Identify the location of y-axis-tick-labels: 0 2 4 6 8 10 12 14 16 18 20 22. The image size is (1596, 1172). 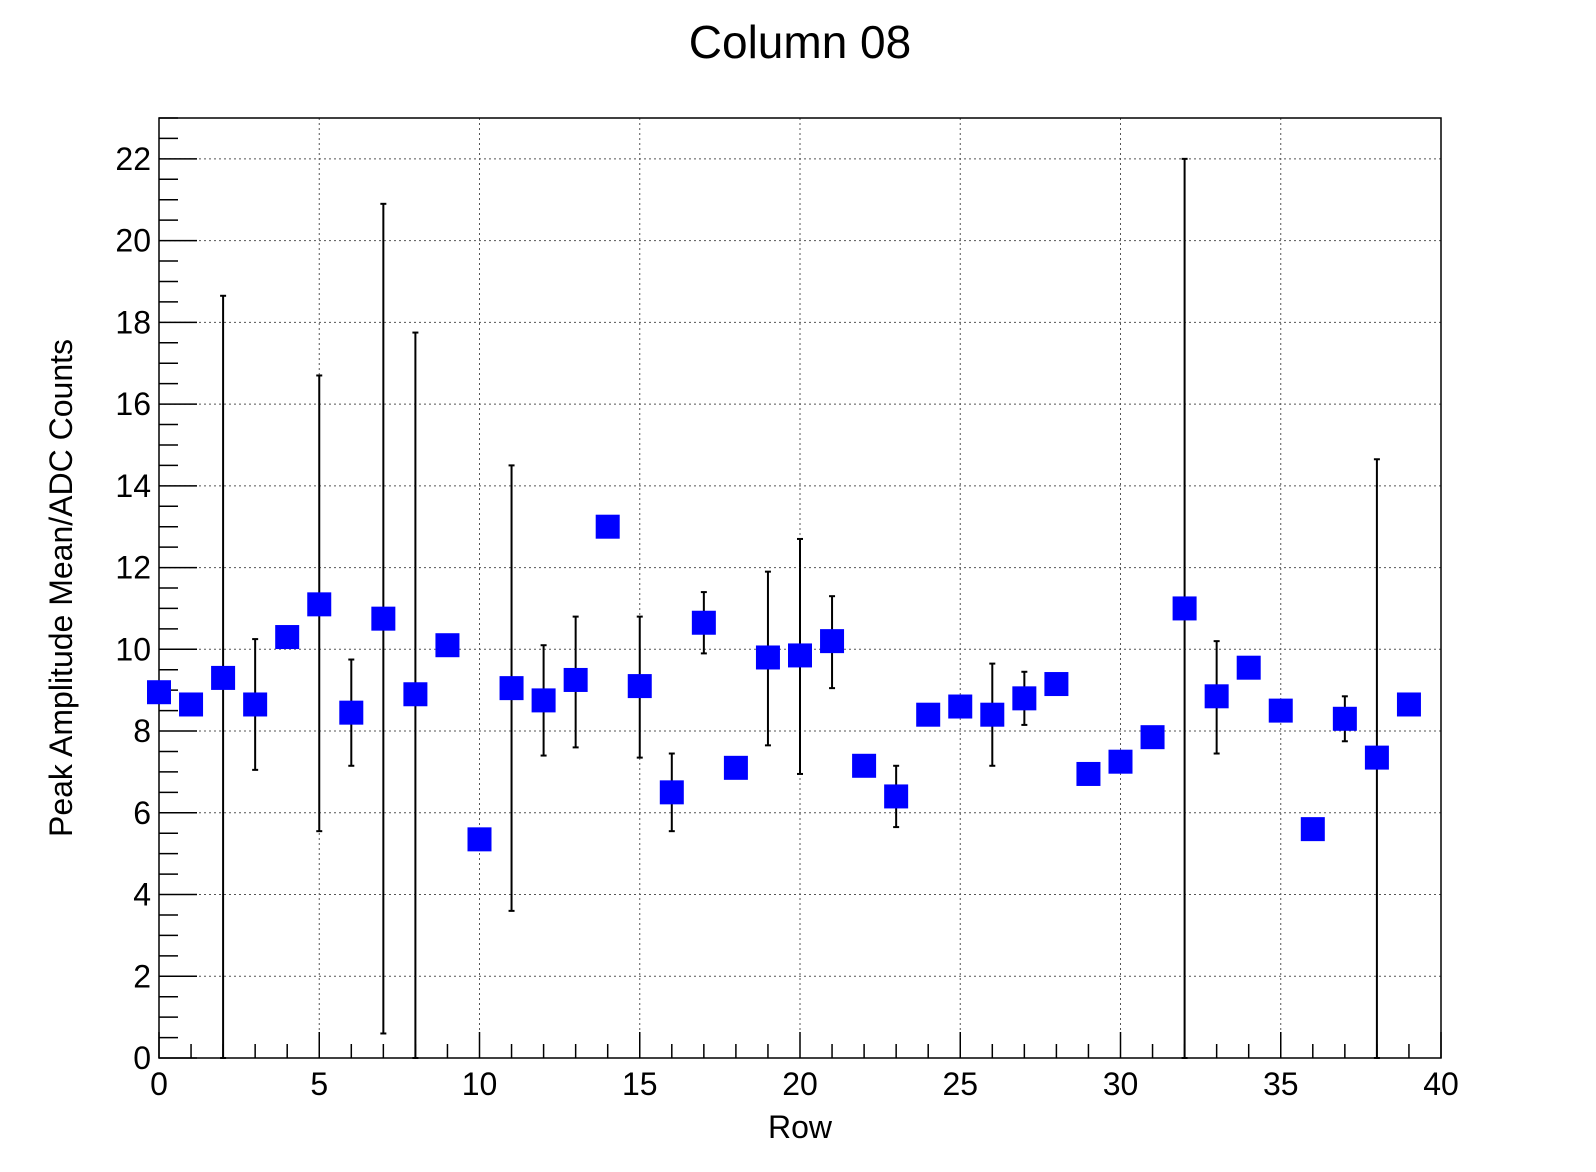
(133, 608).